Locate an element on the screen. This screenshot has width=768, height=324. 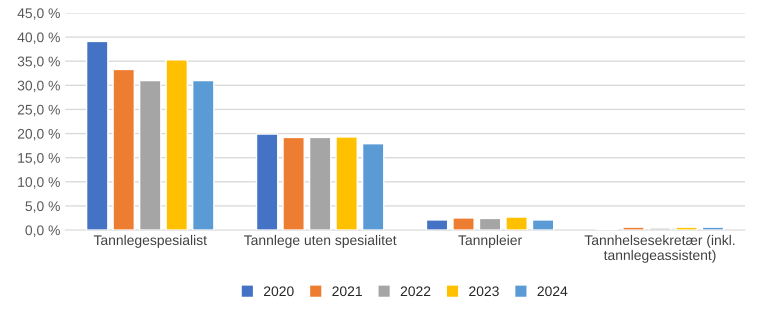
x-tick-label: Tannlege uten spesialitet is located at coordinates (320, 241).